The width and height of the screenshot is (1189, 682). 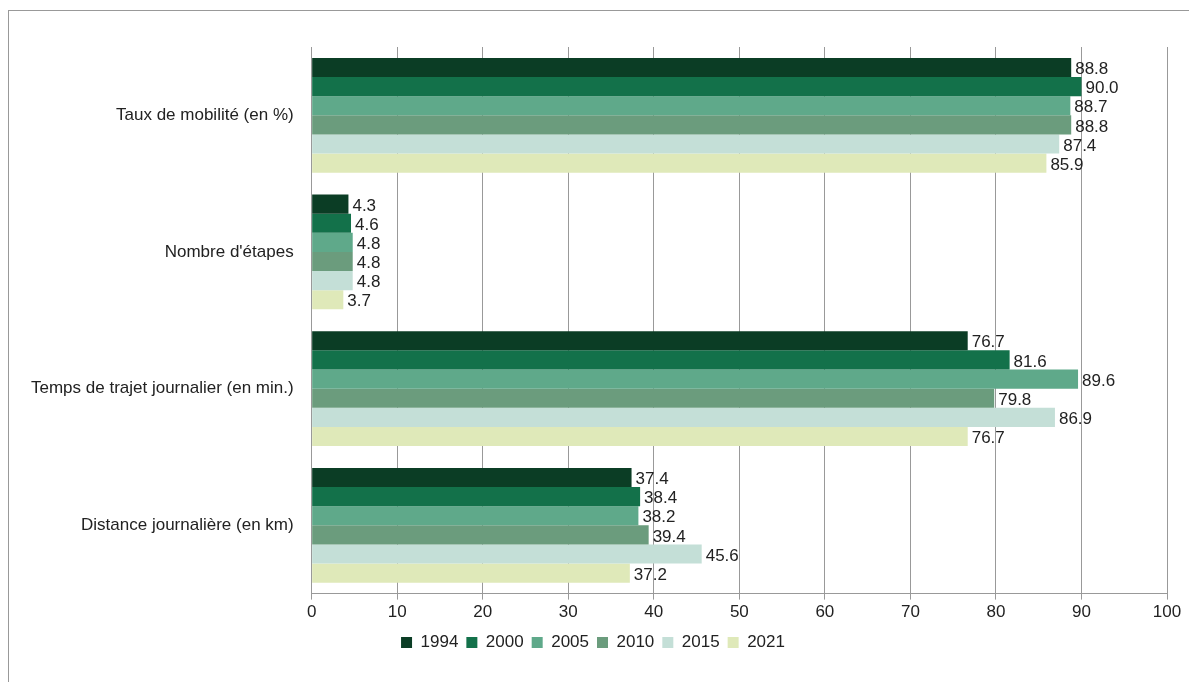 What do you see at coordinates (364, 205) in the screenshot?
I see `data-label: 4.3` at bounding box center [364, 205].